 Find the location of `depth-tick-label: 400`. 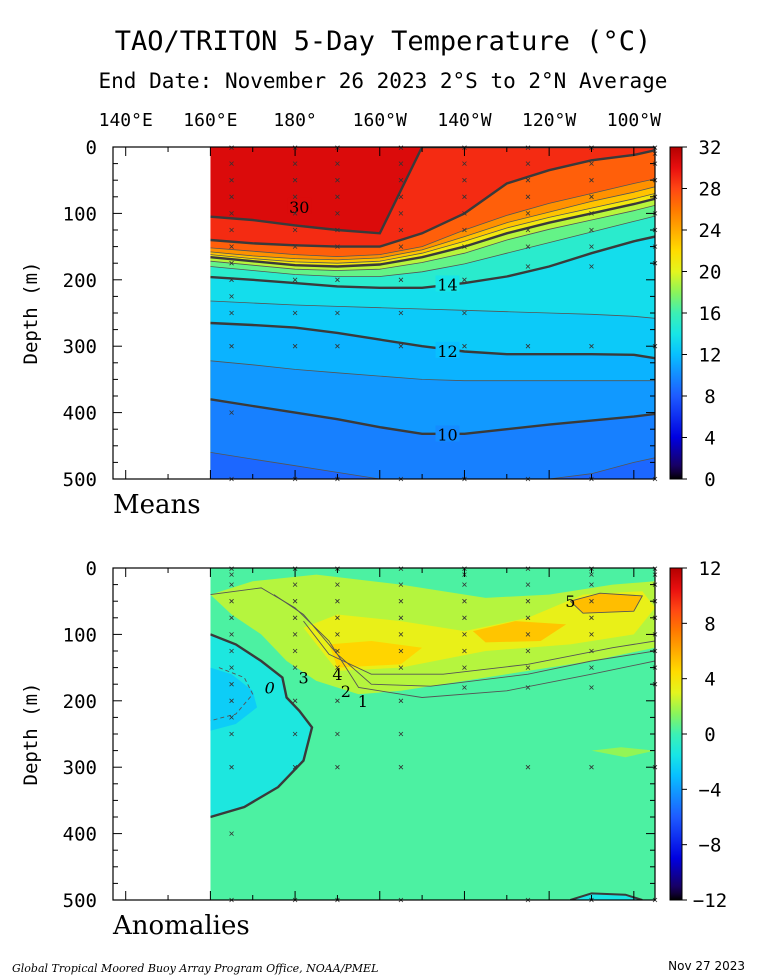

depth-tick-label: 400 is located at coordinates (80, 414).